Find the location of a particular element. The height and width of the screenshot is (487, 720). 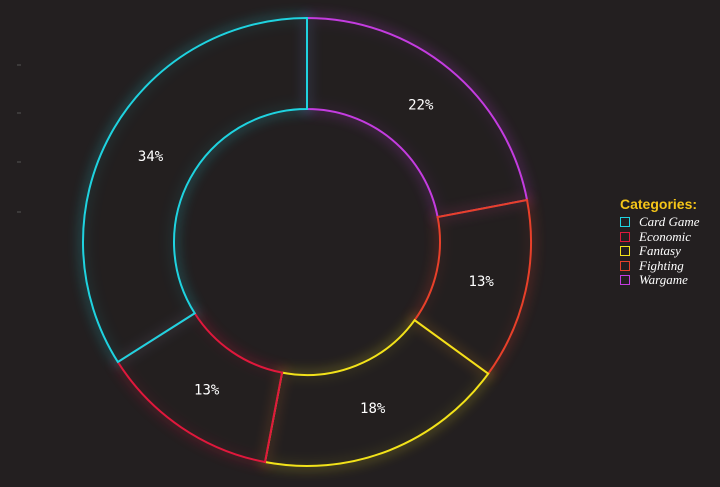

legend-item-wargame: Wargame is located at coordinates (660, 280).